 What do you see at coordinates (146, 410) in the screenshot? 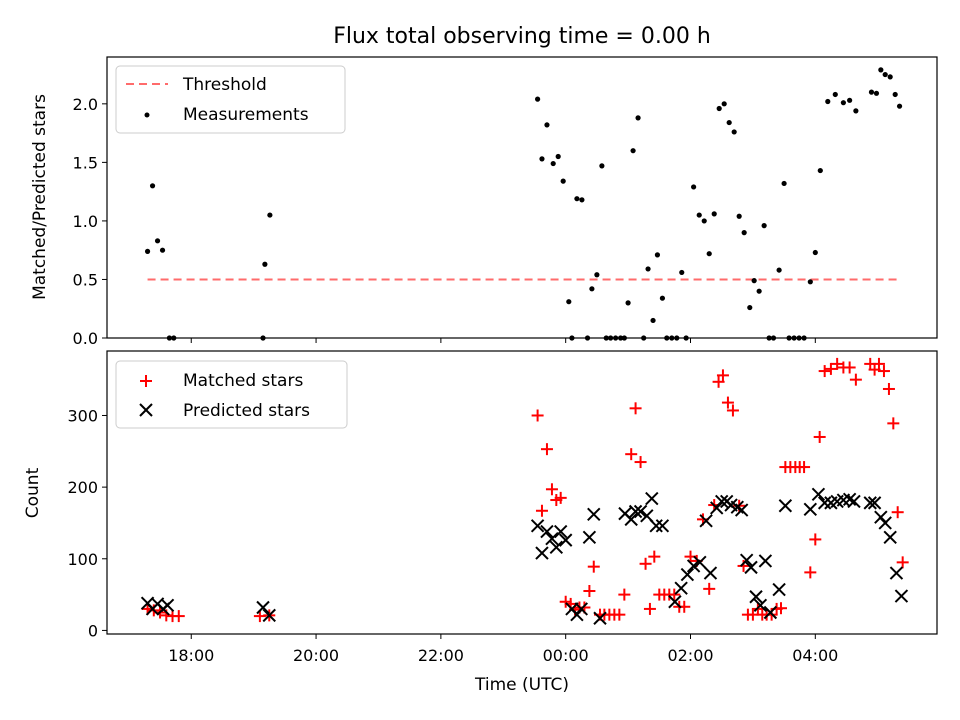
I see `legend-predicted-swatch` at bounding box center [146, 410].